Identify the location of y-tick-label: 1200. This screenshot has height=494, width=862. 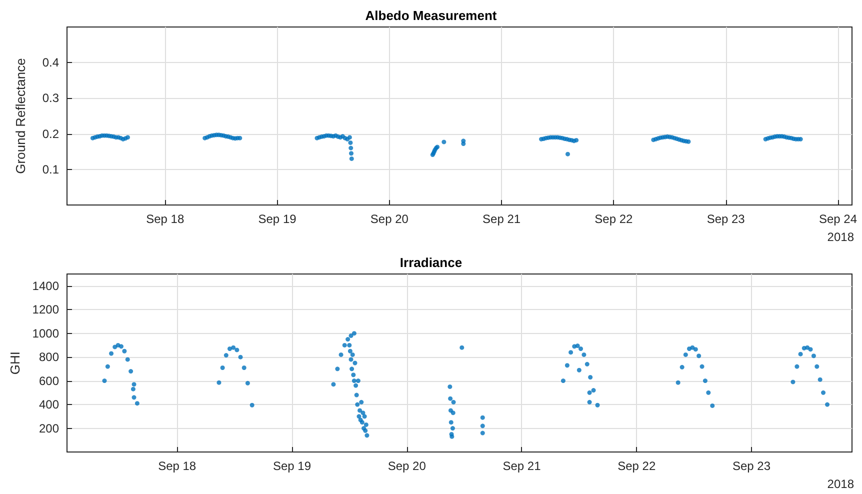
(46, 309).